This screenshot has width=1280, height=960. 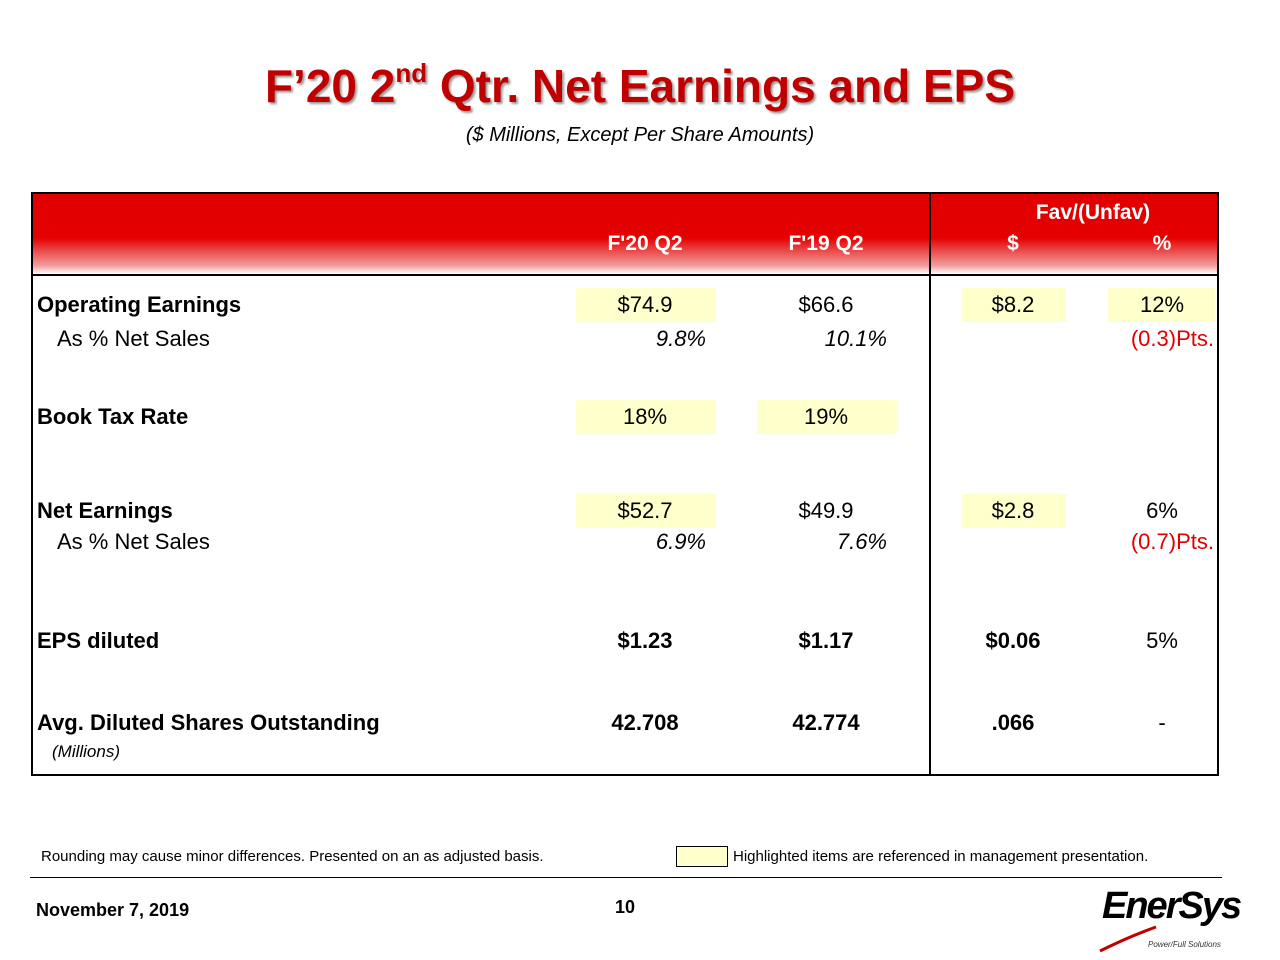 What do you see at coordinates (1093, 212) in the screenshot?
I see `group-header: Fav/(Unfav)` at bounding box center [1093, 212].